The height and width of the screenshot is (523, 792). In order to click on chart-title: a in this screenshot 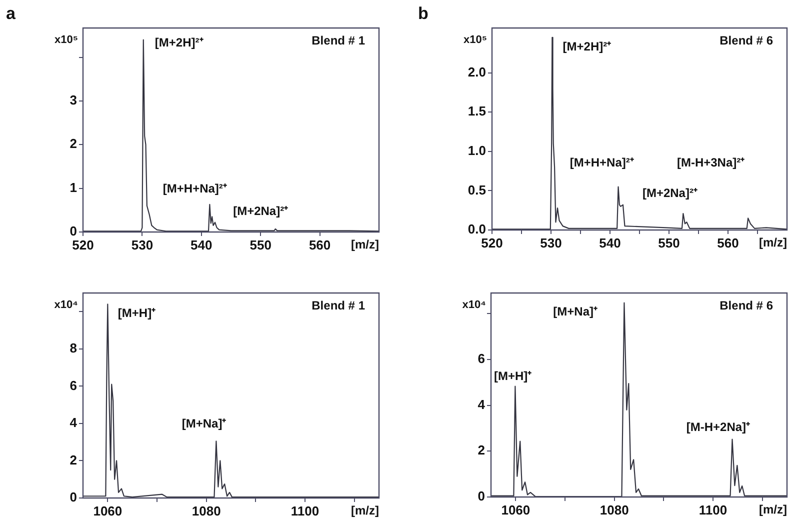, I will do `click(11, 14)`.